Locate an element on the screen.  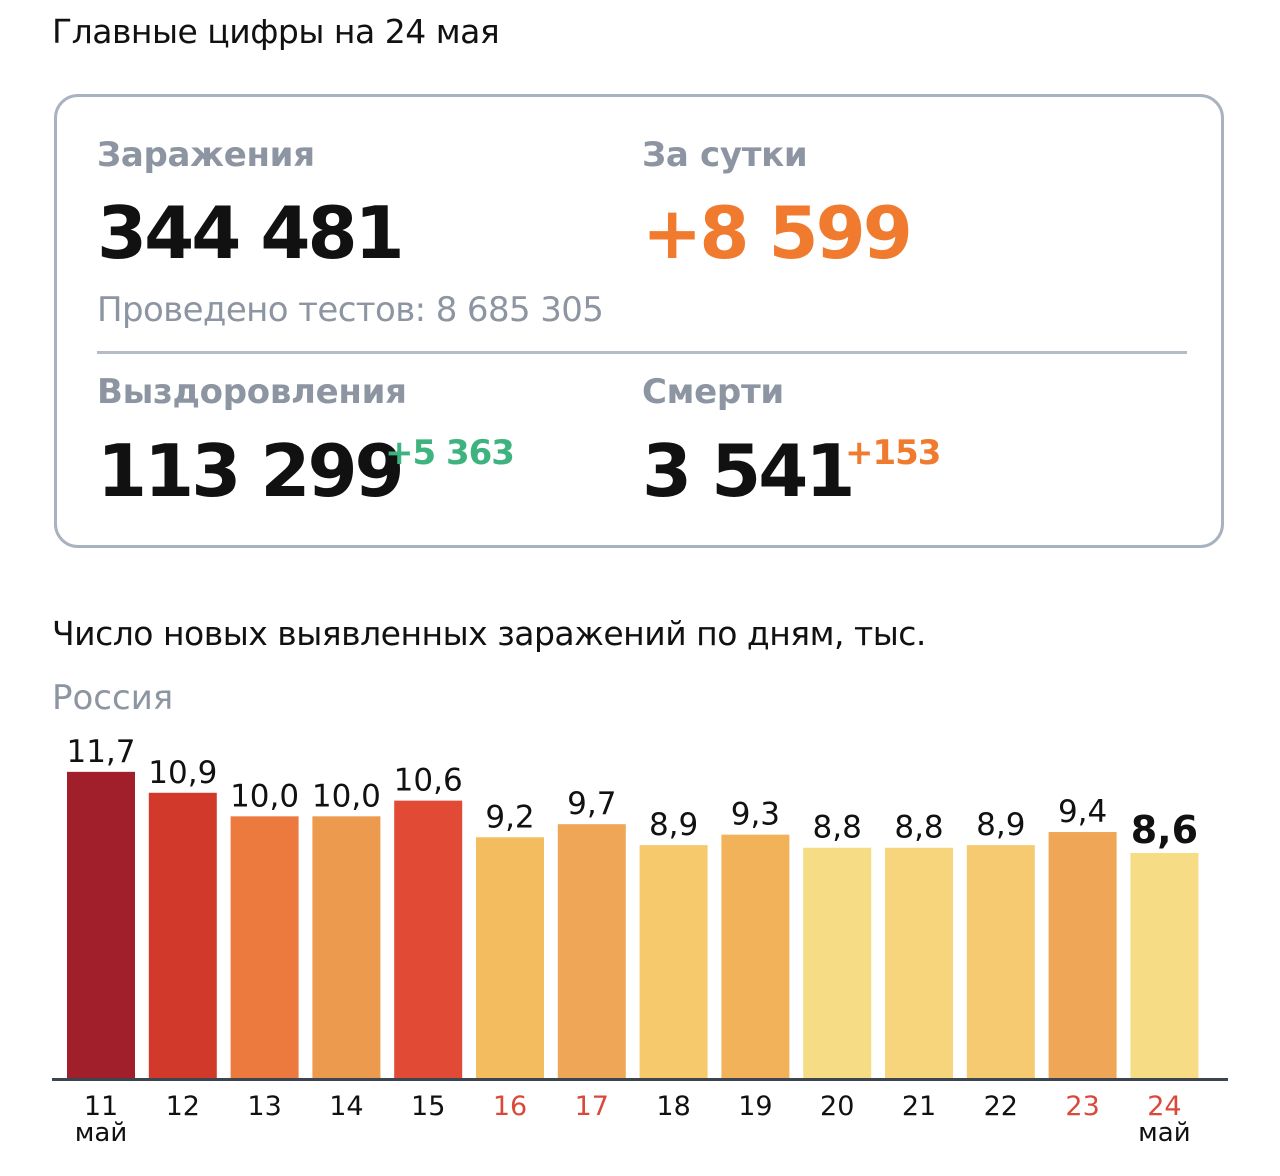
daily-label: За сутки is located at coordinates (725, 155).